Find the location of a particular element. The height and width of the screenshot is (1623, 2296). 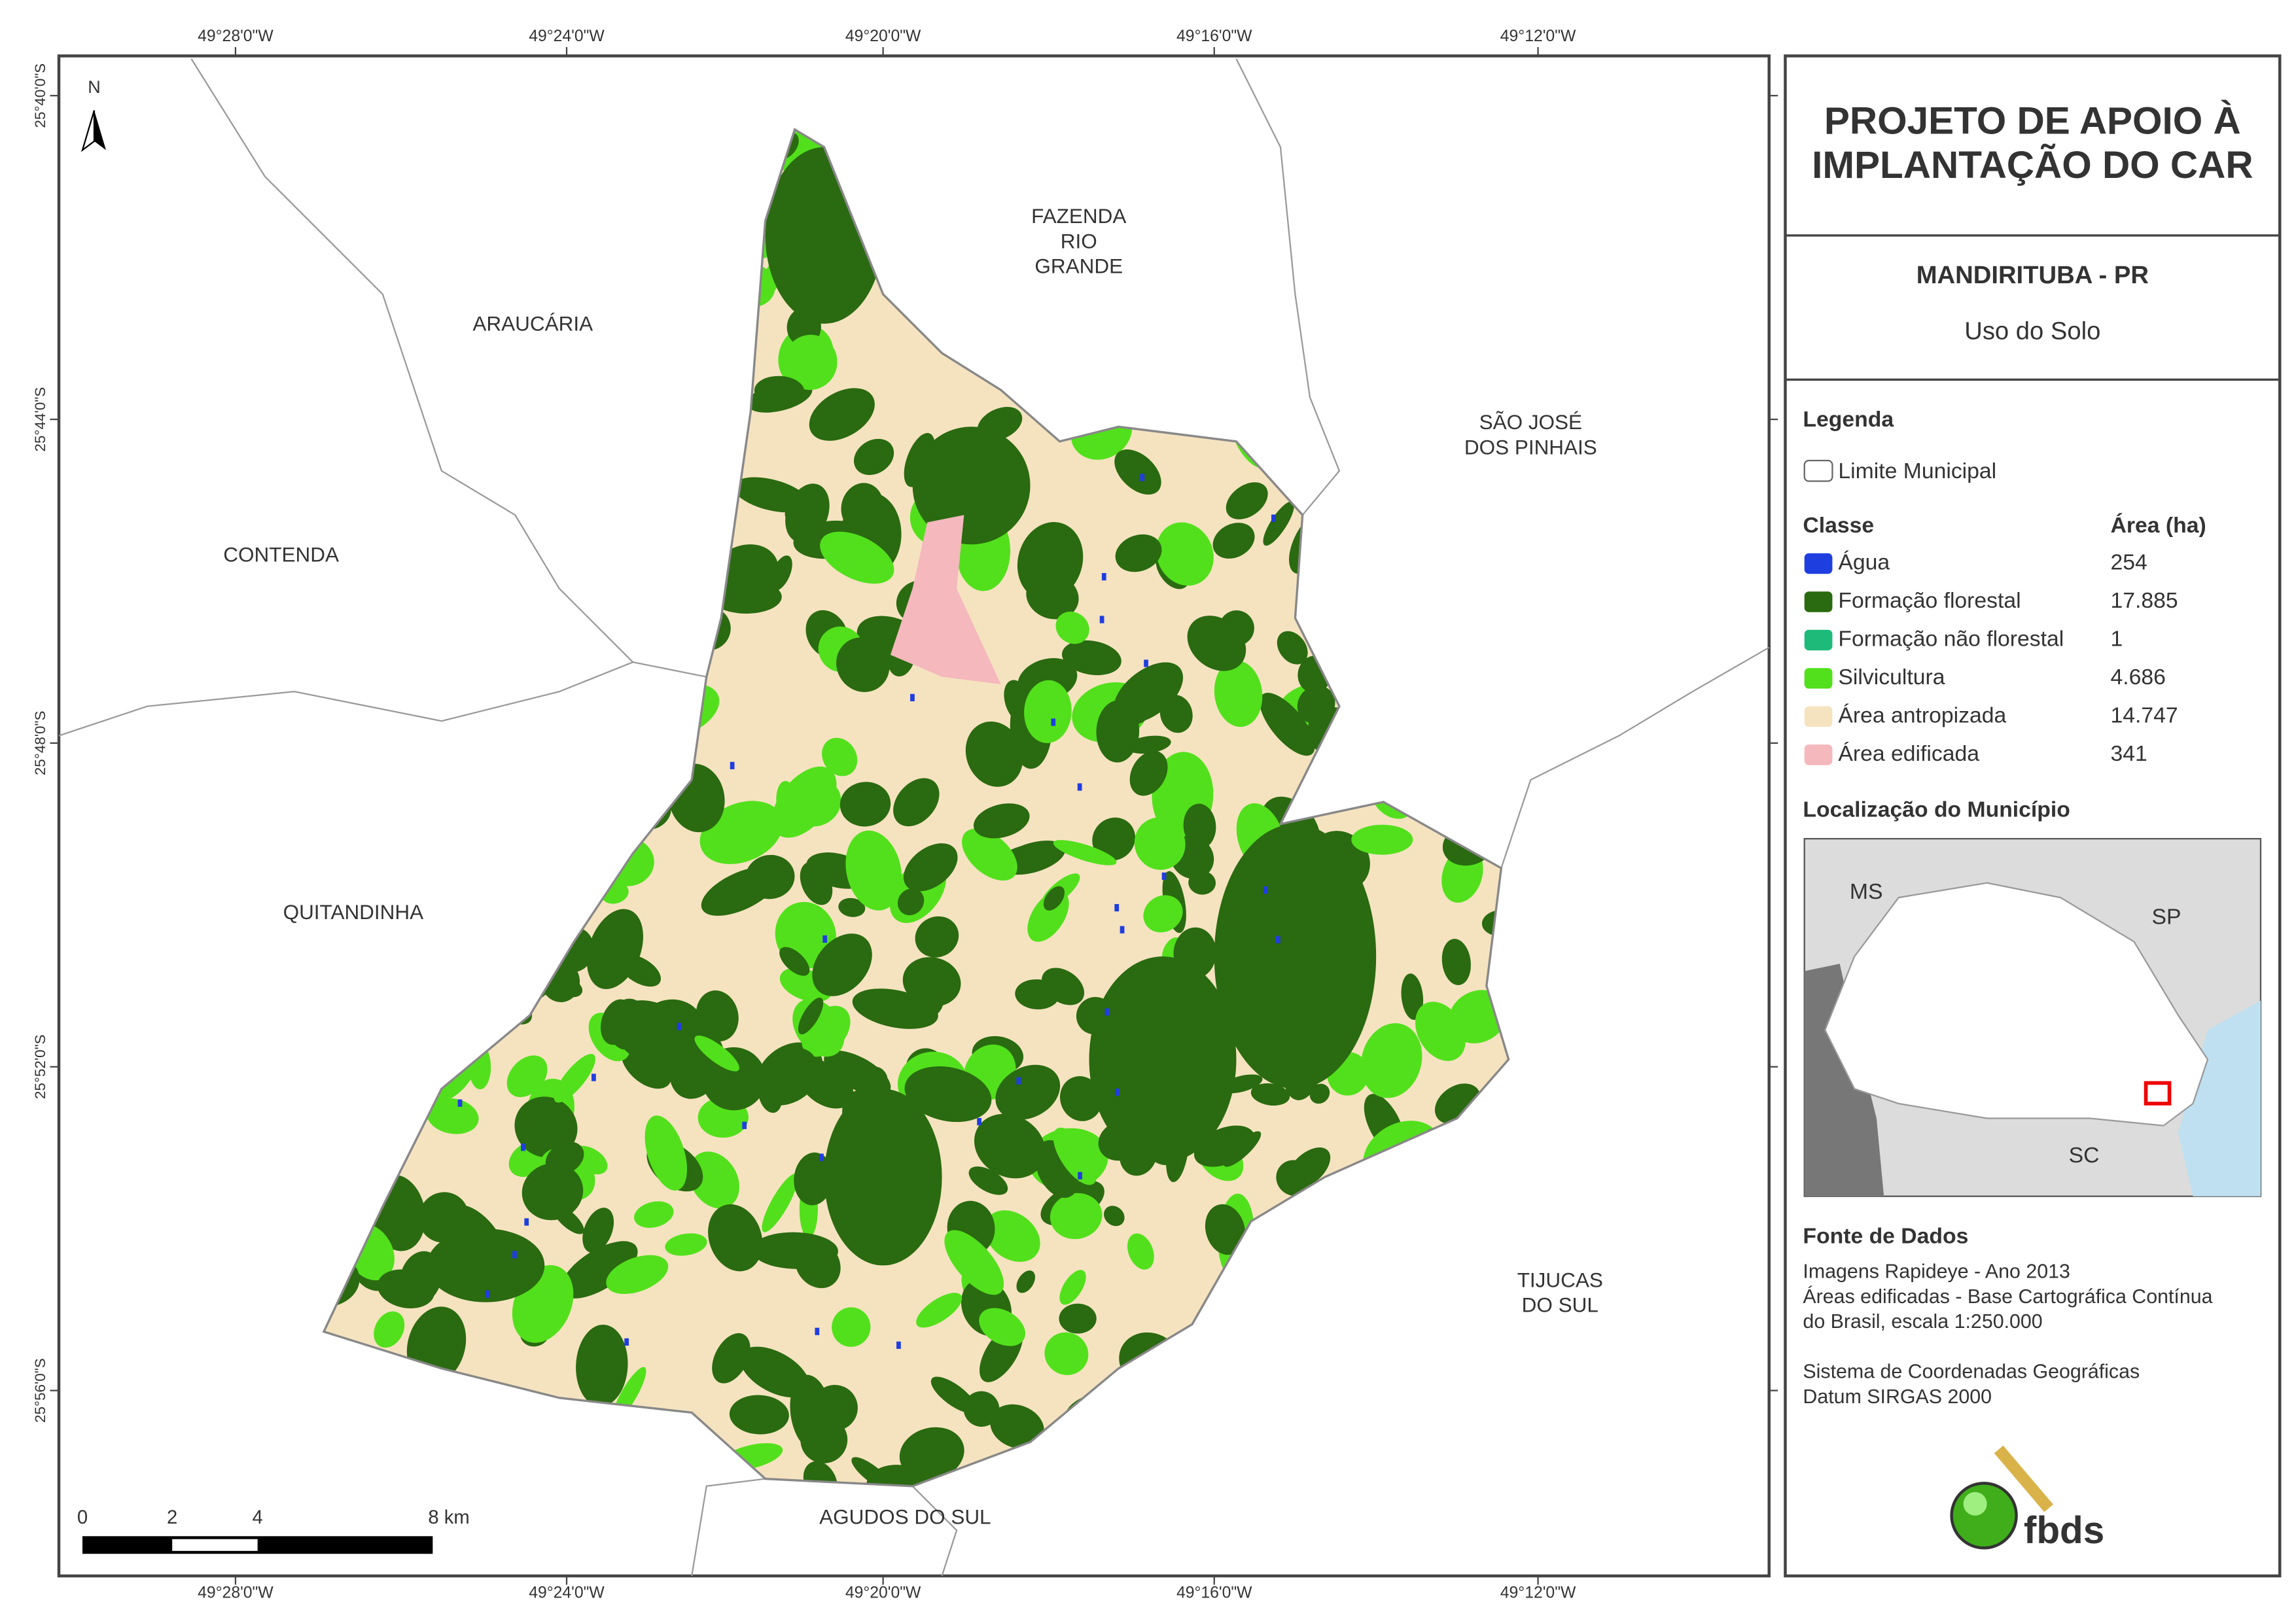

scale-label: 4 is located at coordinates (258, 1518).